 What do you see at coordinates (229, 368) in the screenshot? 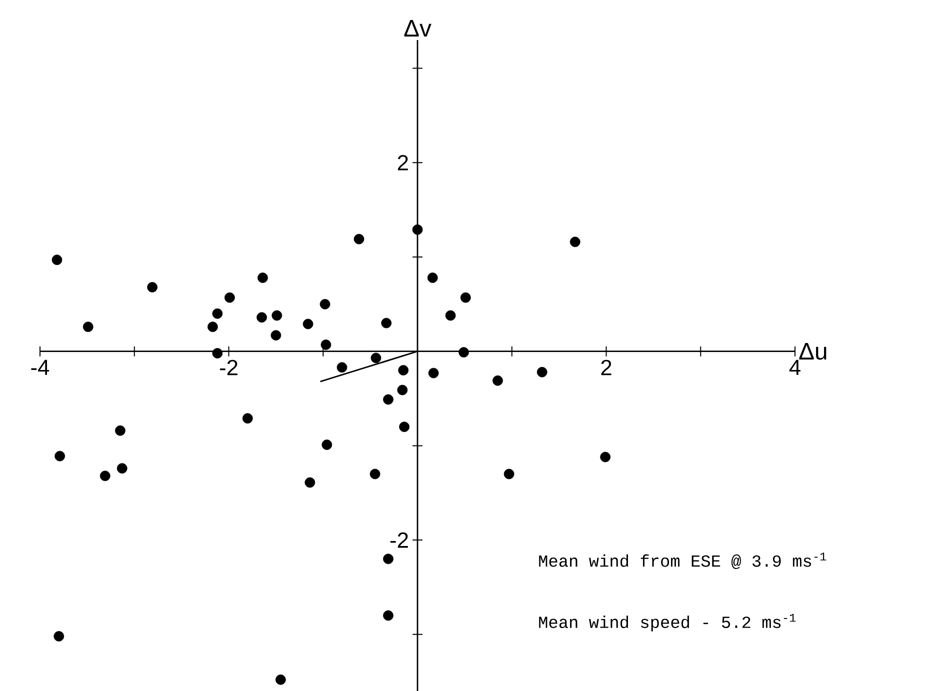
I see `x-tick-label: -2` at bounding box center [229, 368].